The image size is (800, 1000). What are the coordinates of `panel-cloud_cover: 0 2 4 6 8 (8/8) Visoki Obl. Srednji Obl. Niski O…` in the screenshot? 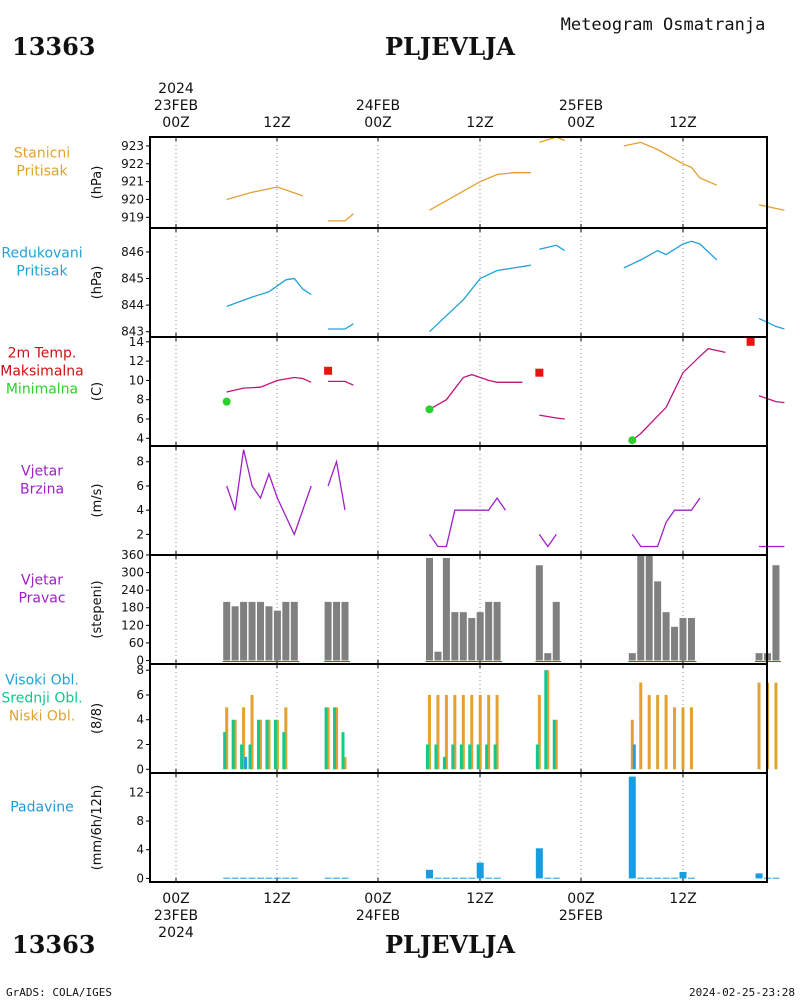 It's located at (389, 719).